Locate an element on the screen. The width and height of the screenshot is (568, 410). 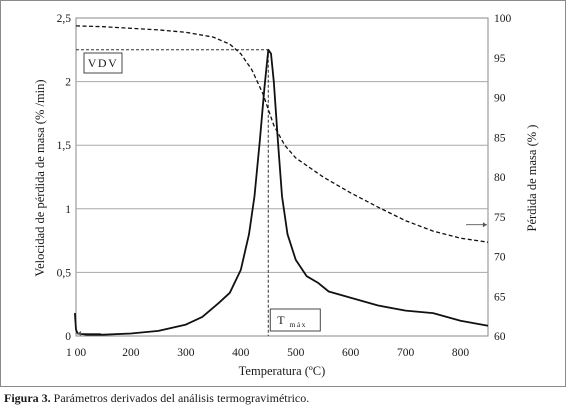
left-tick-label: 1,5 is located at coordinates (64, 146).